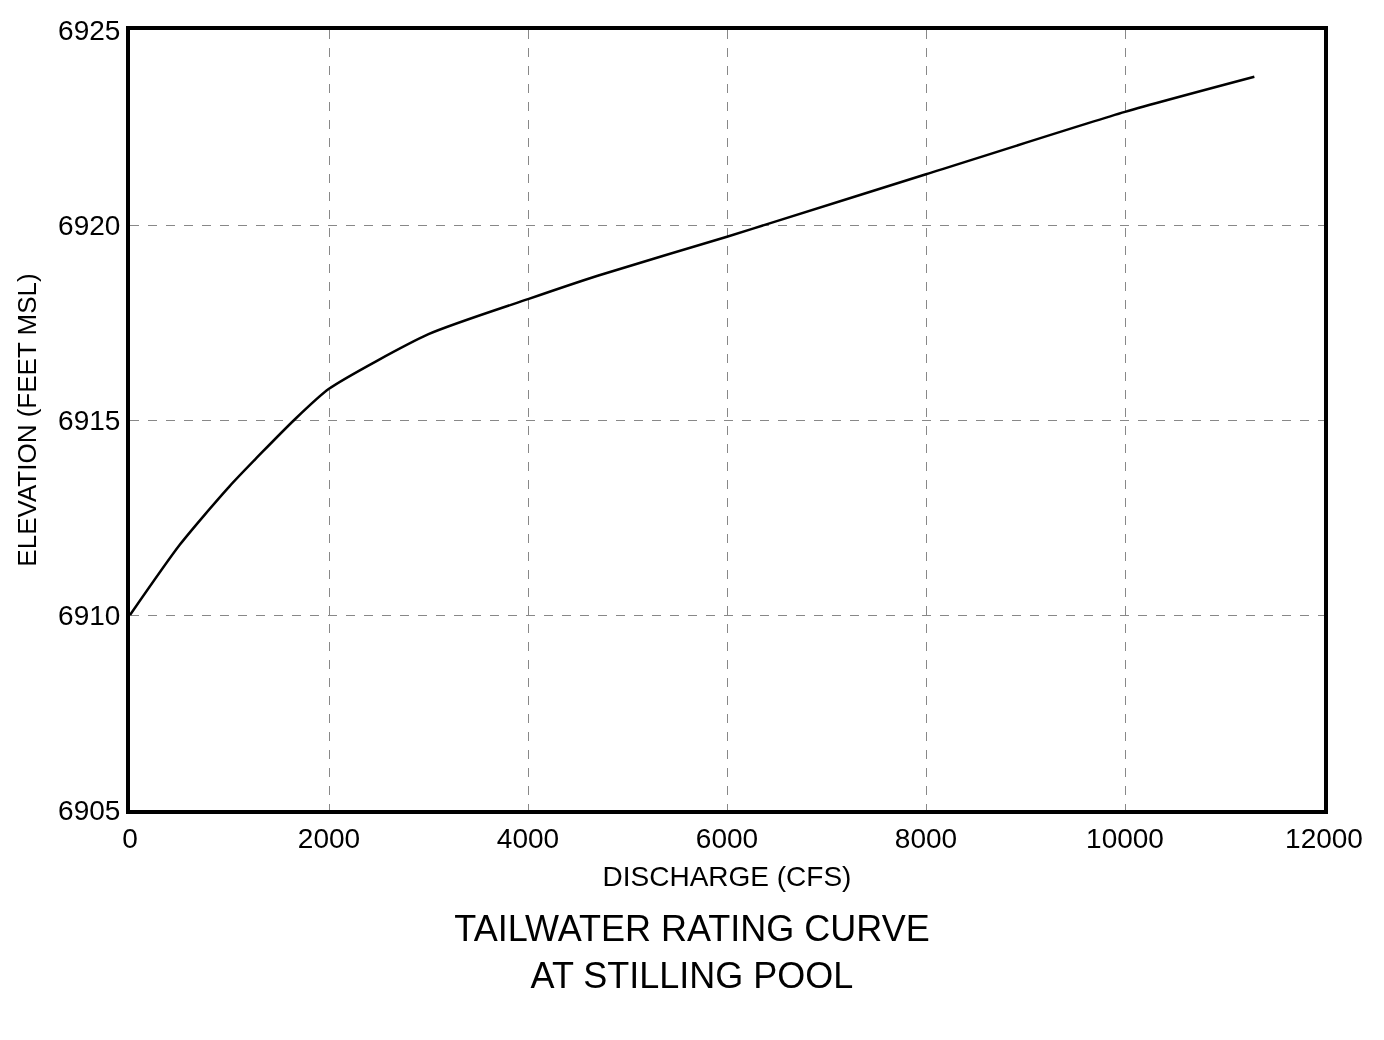 Image resolution: width=1384 pixels, height=1040 pixels. I want to click on x-tick-label: 8000, so click(926, 838).